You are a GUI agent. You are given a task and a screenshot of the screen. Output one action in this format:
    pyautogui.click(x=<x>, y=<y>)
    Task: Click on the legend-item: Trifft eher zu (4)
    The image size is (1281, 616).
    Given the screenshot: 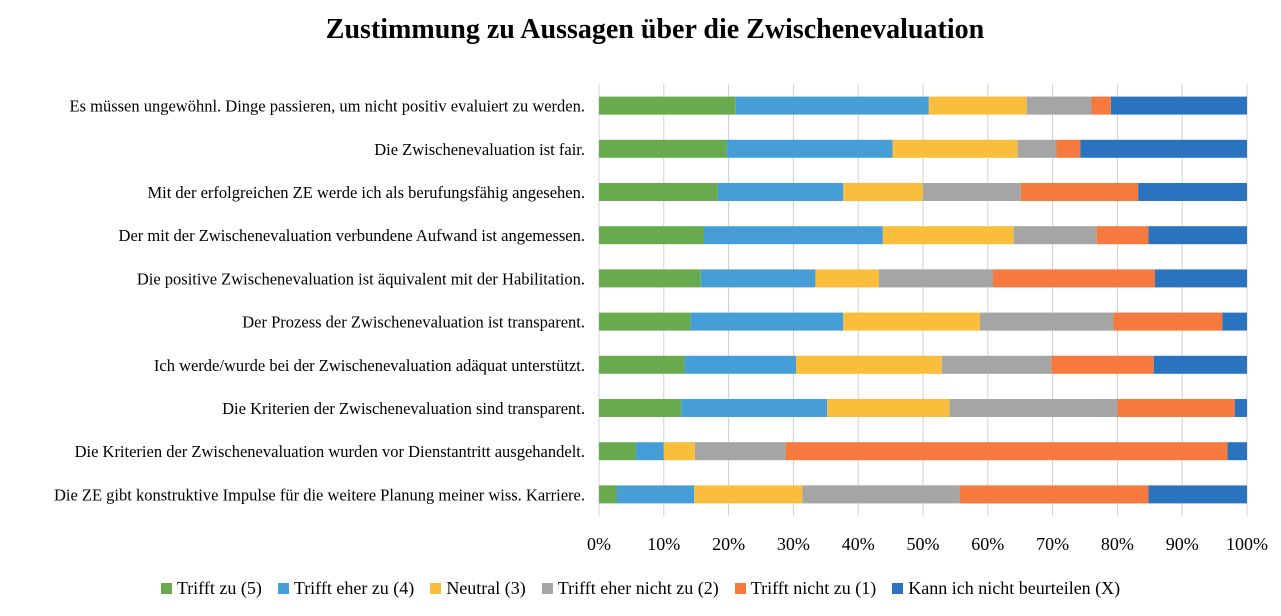 What is the action you would take?
    pyautogui.click(x=346, y=588)
    